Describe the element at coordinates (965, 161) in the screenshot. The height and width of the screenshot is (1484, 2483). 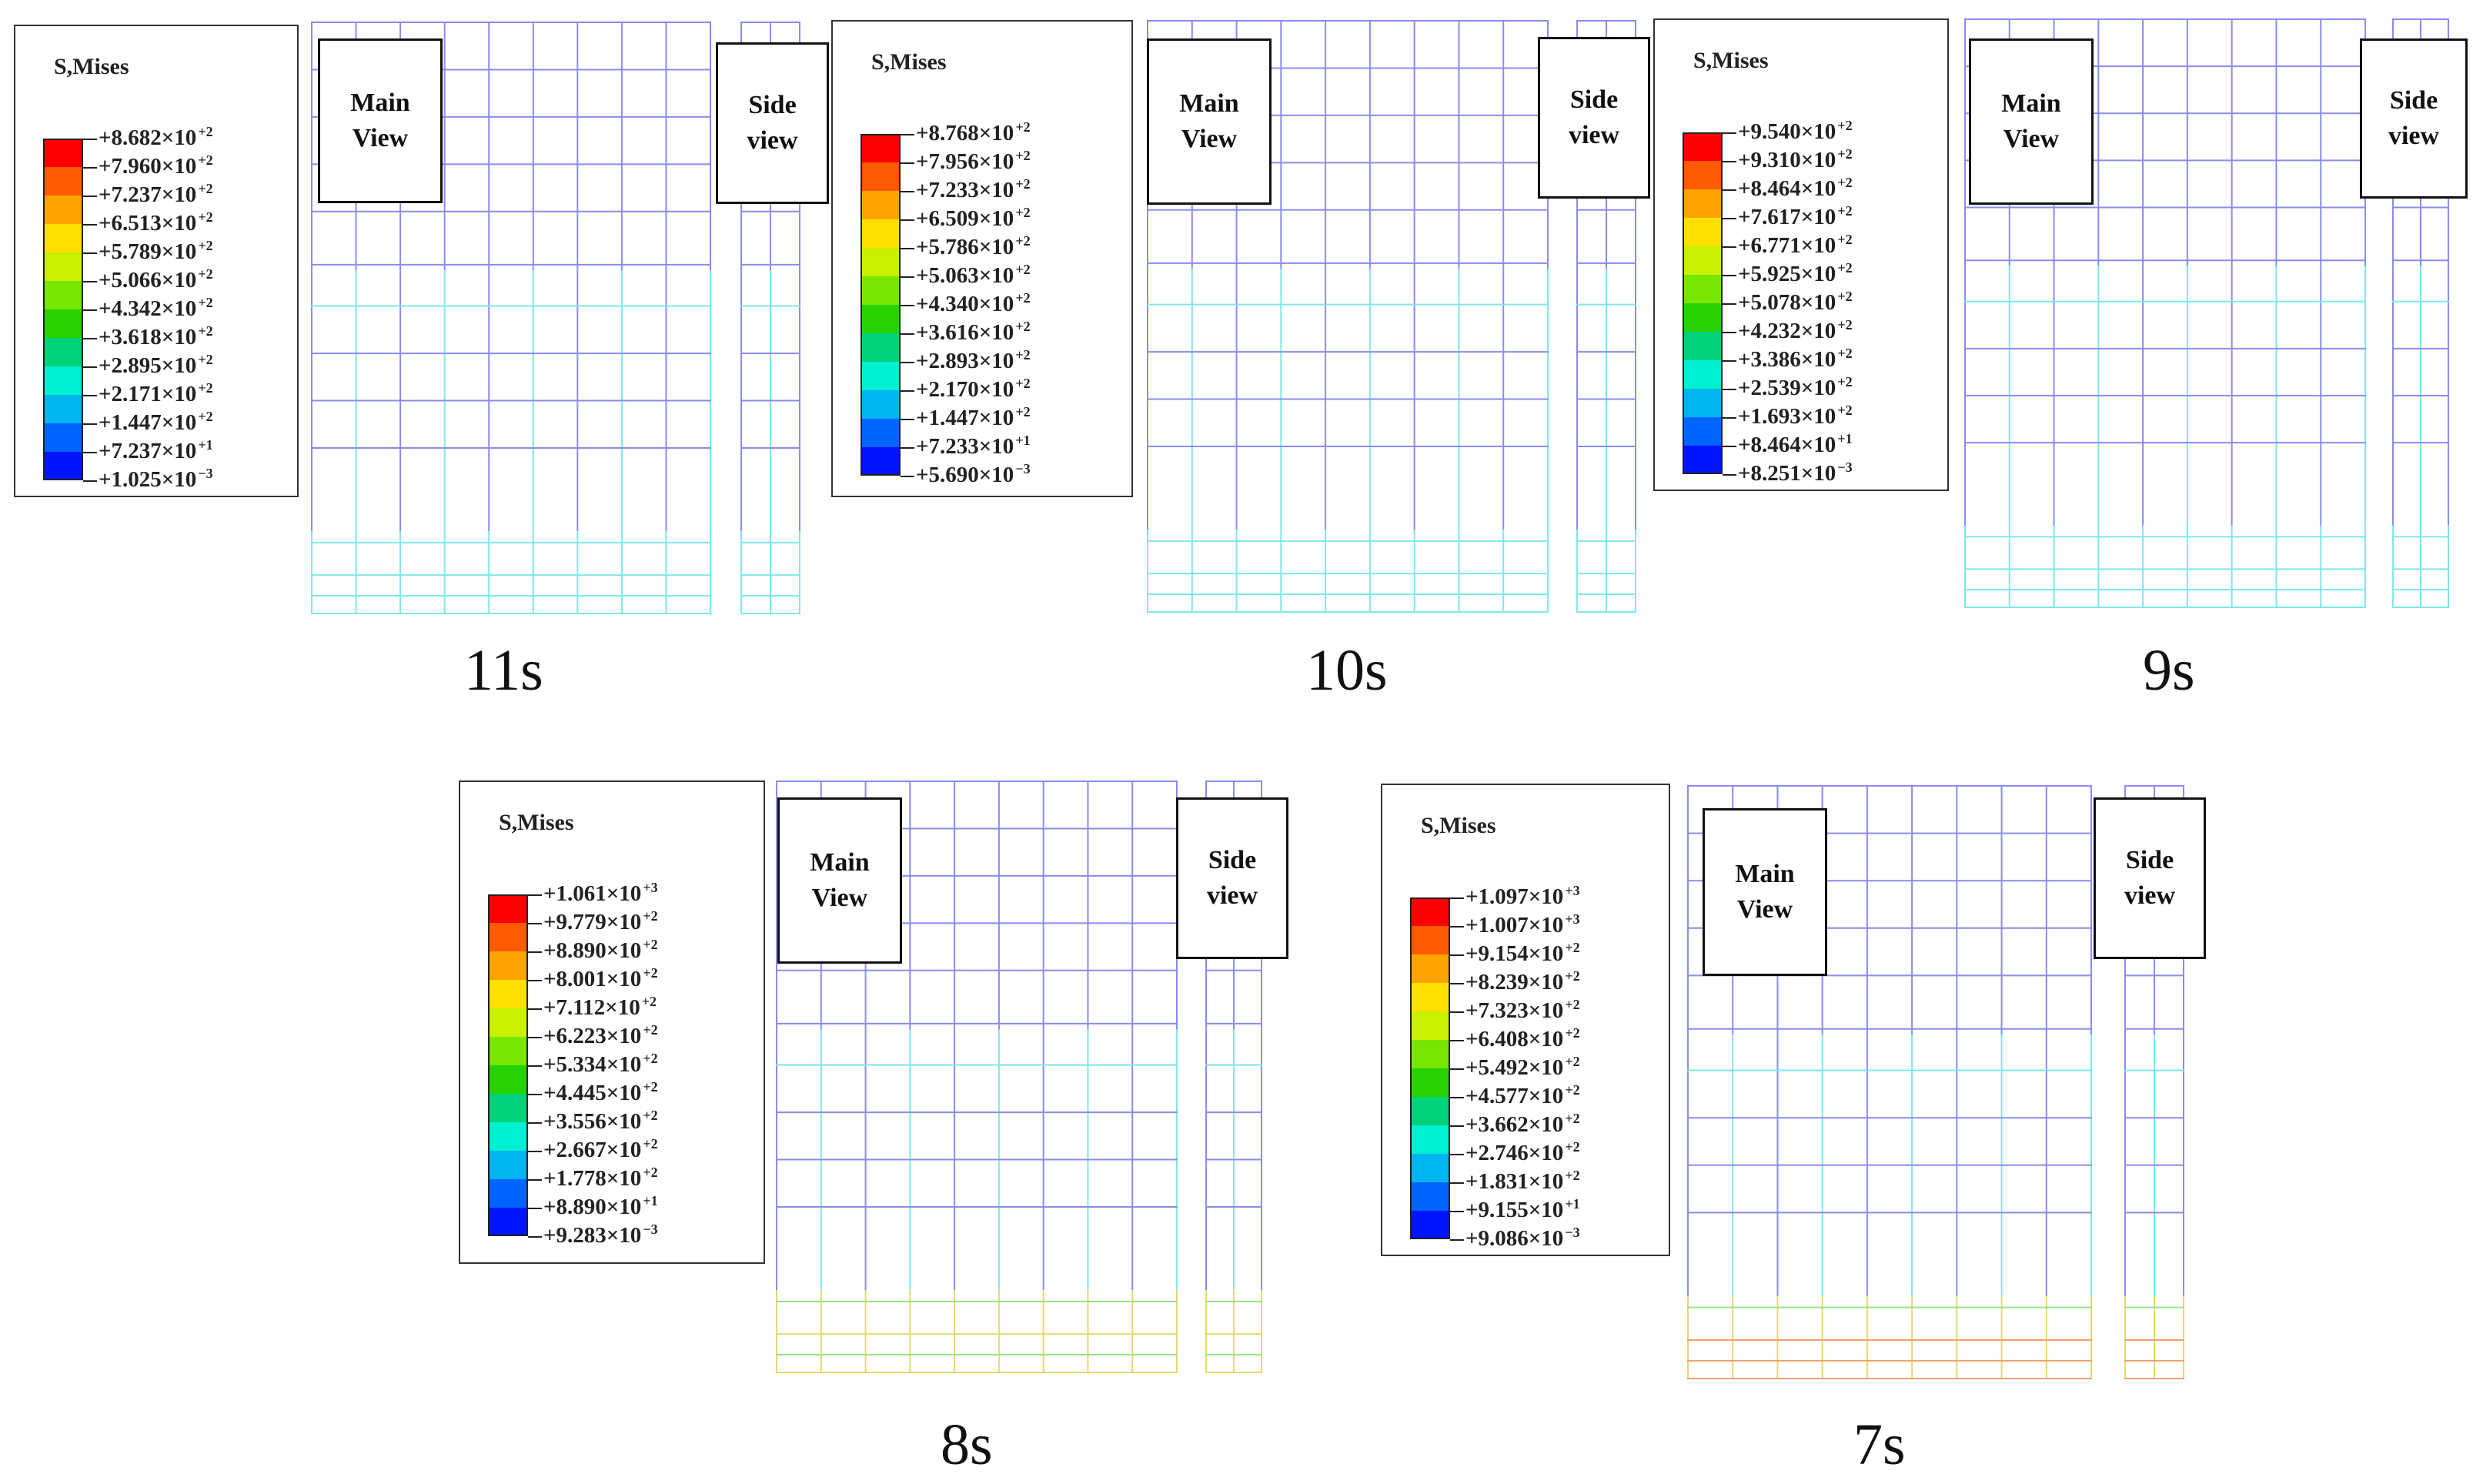
I see `legend-value-mantissa: +7.956×10` at that location.